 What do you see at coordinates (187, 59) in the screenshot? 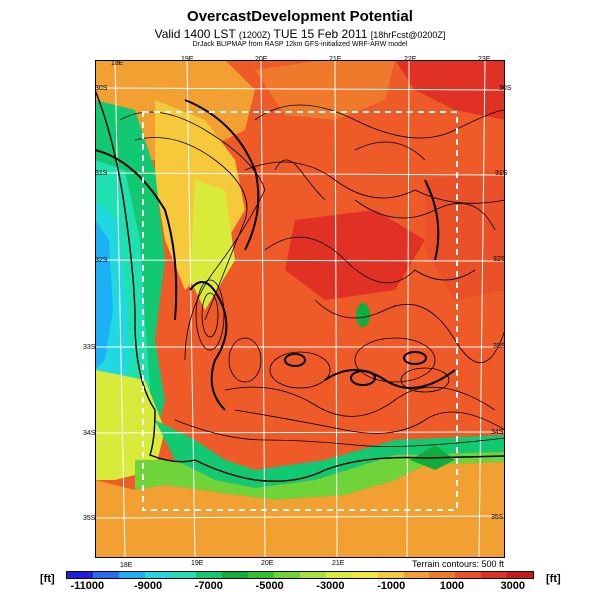
I see `lon-label-top: 19E` at bounding box center [187, 59].